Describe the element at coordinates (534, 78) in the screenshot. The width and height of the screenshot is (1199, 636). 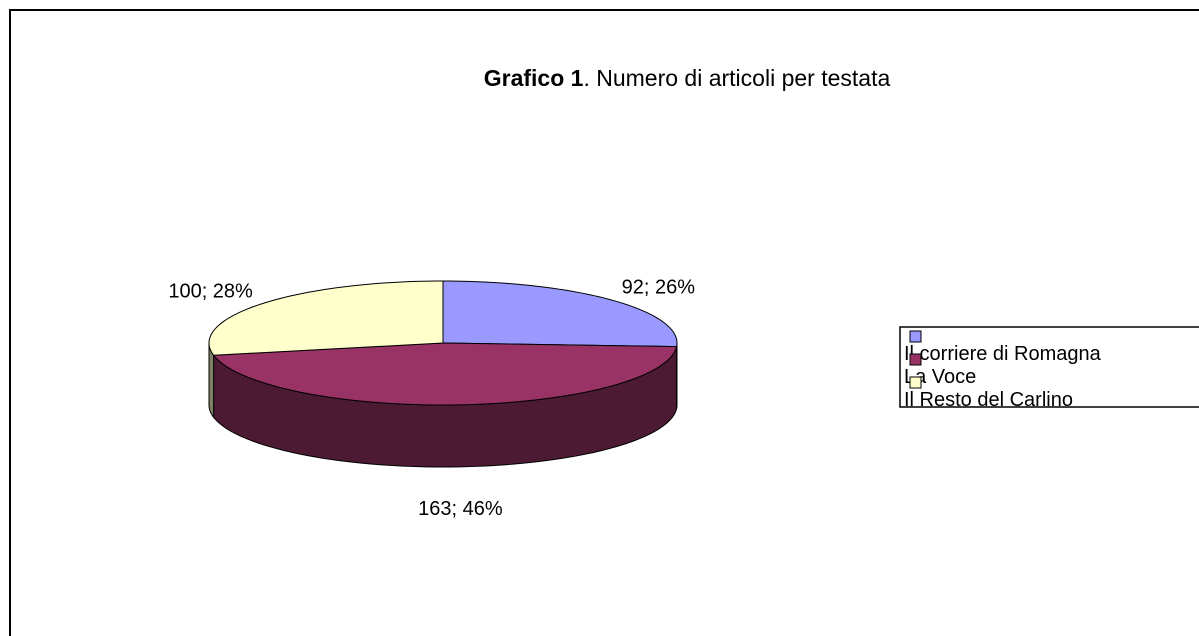
I see `title-bold: Grafico 1` at that location.